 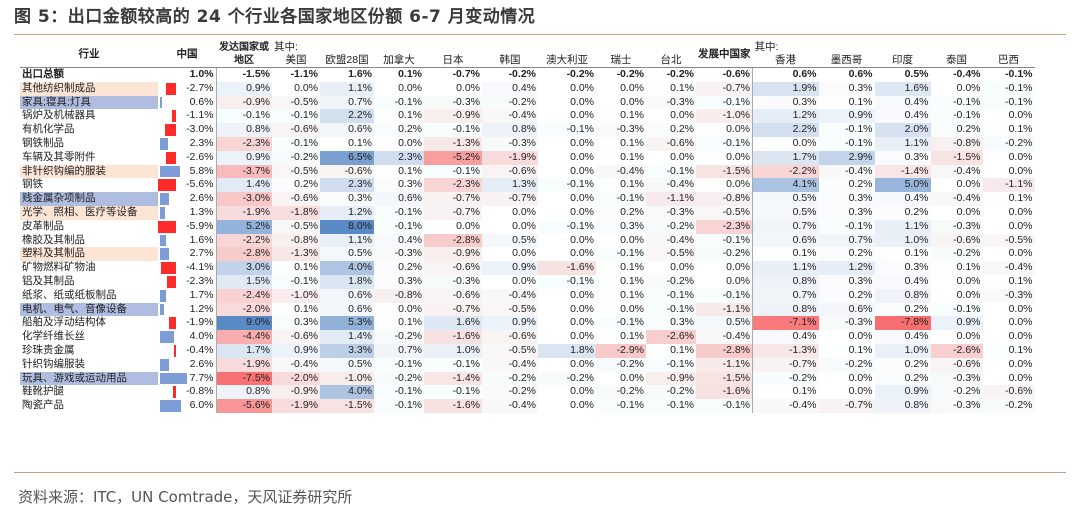 I want to click on share-change-cell: 1.1%, so click(x=347, y=88).